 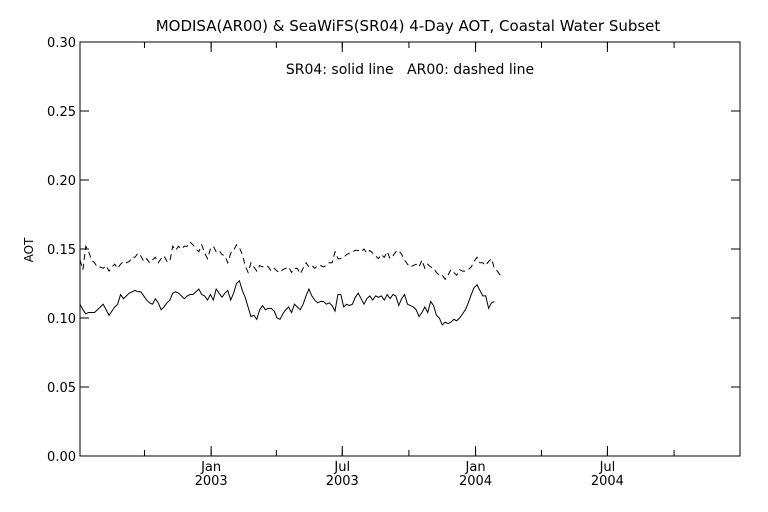 What do you see at coordinates (61, 250) in the screenshot?
I see `y-tick-label: 0.15` at bounding box center [61, 250].